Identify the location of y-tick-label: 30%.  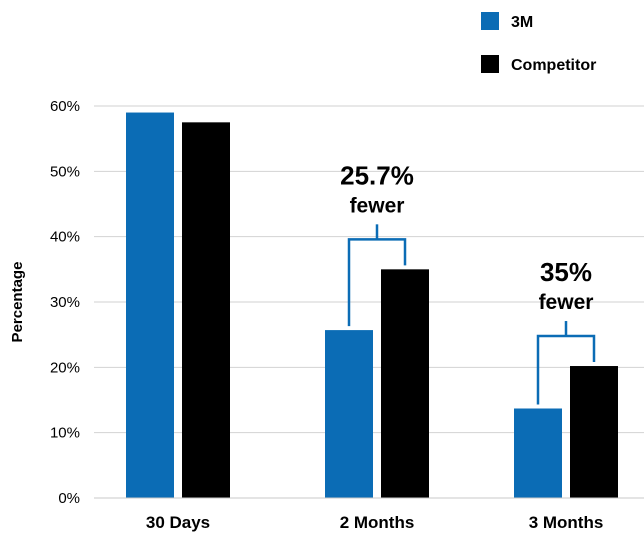
(65, 302).